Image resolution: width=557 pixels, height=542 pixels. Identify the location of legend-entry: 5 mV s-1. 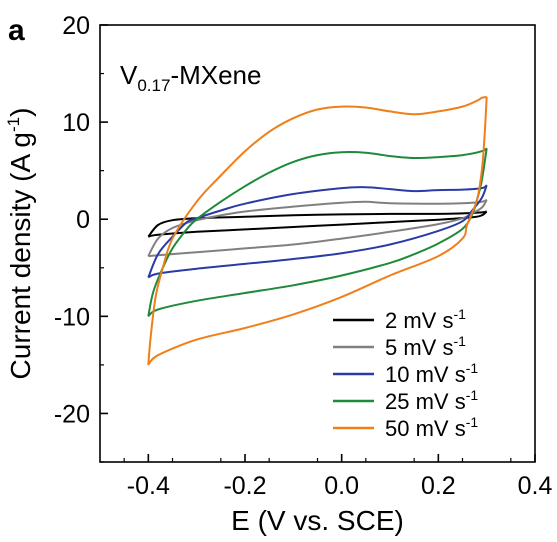
(399, 346).